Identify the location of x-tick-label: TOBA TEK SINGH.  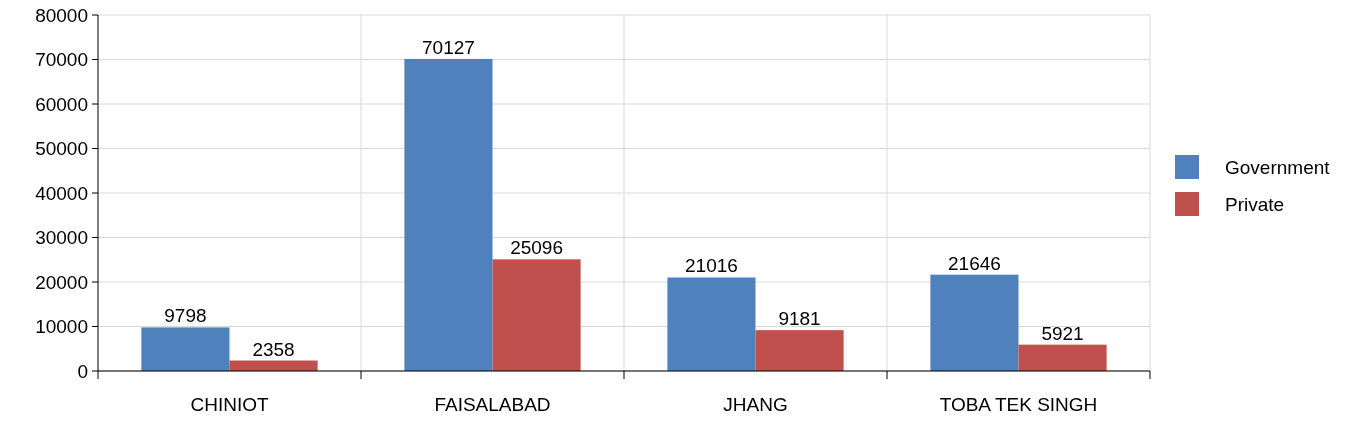
(1018, 404).